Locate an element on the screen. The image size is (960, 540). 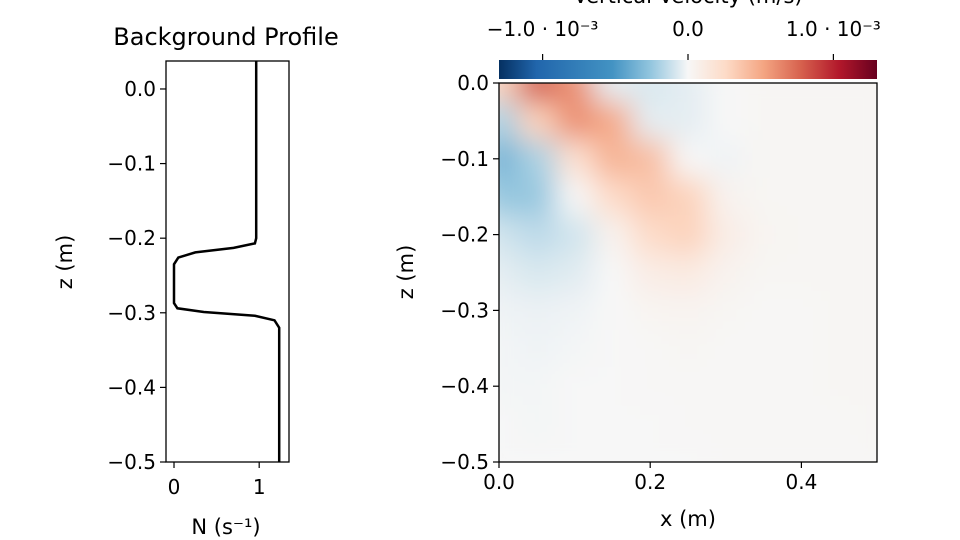
profile-ytick-label: 0.0 is located at coordinates (140, 89).